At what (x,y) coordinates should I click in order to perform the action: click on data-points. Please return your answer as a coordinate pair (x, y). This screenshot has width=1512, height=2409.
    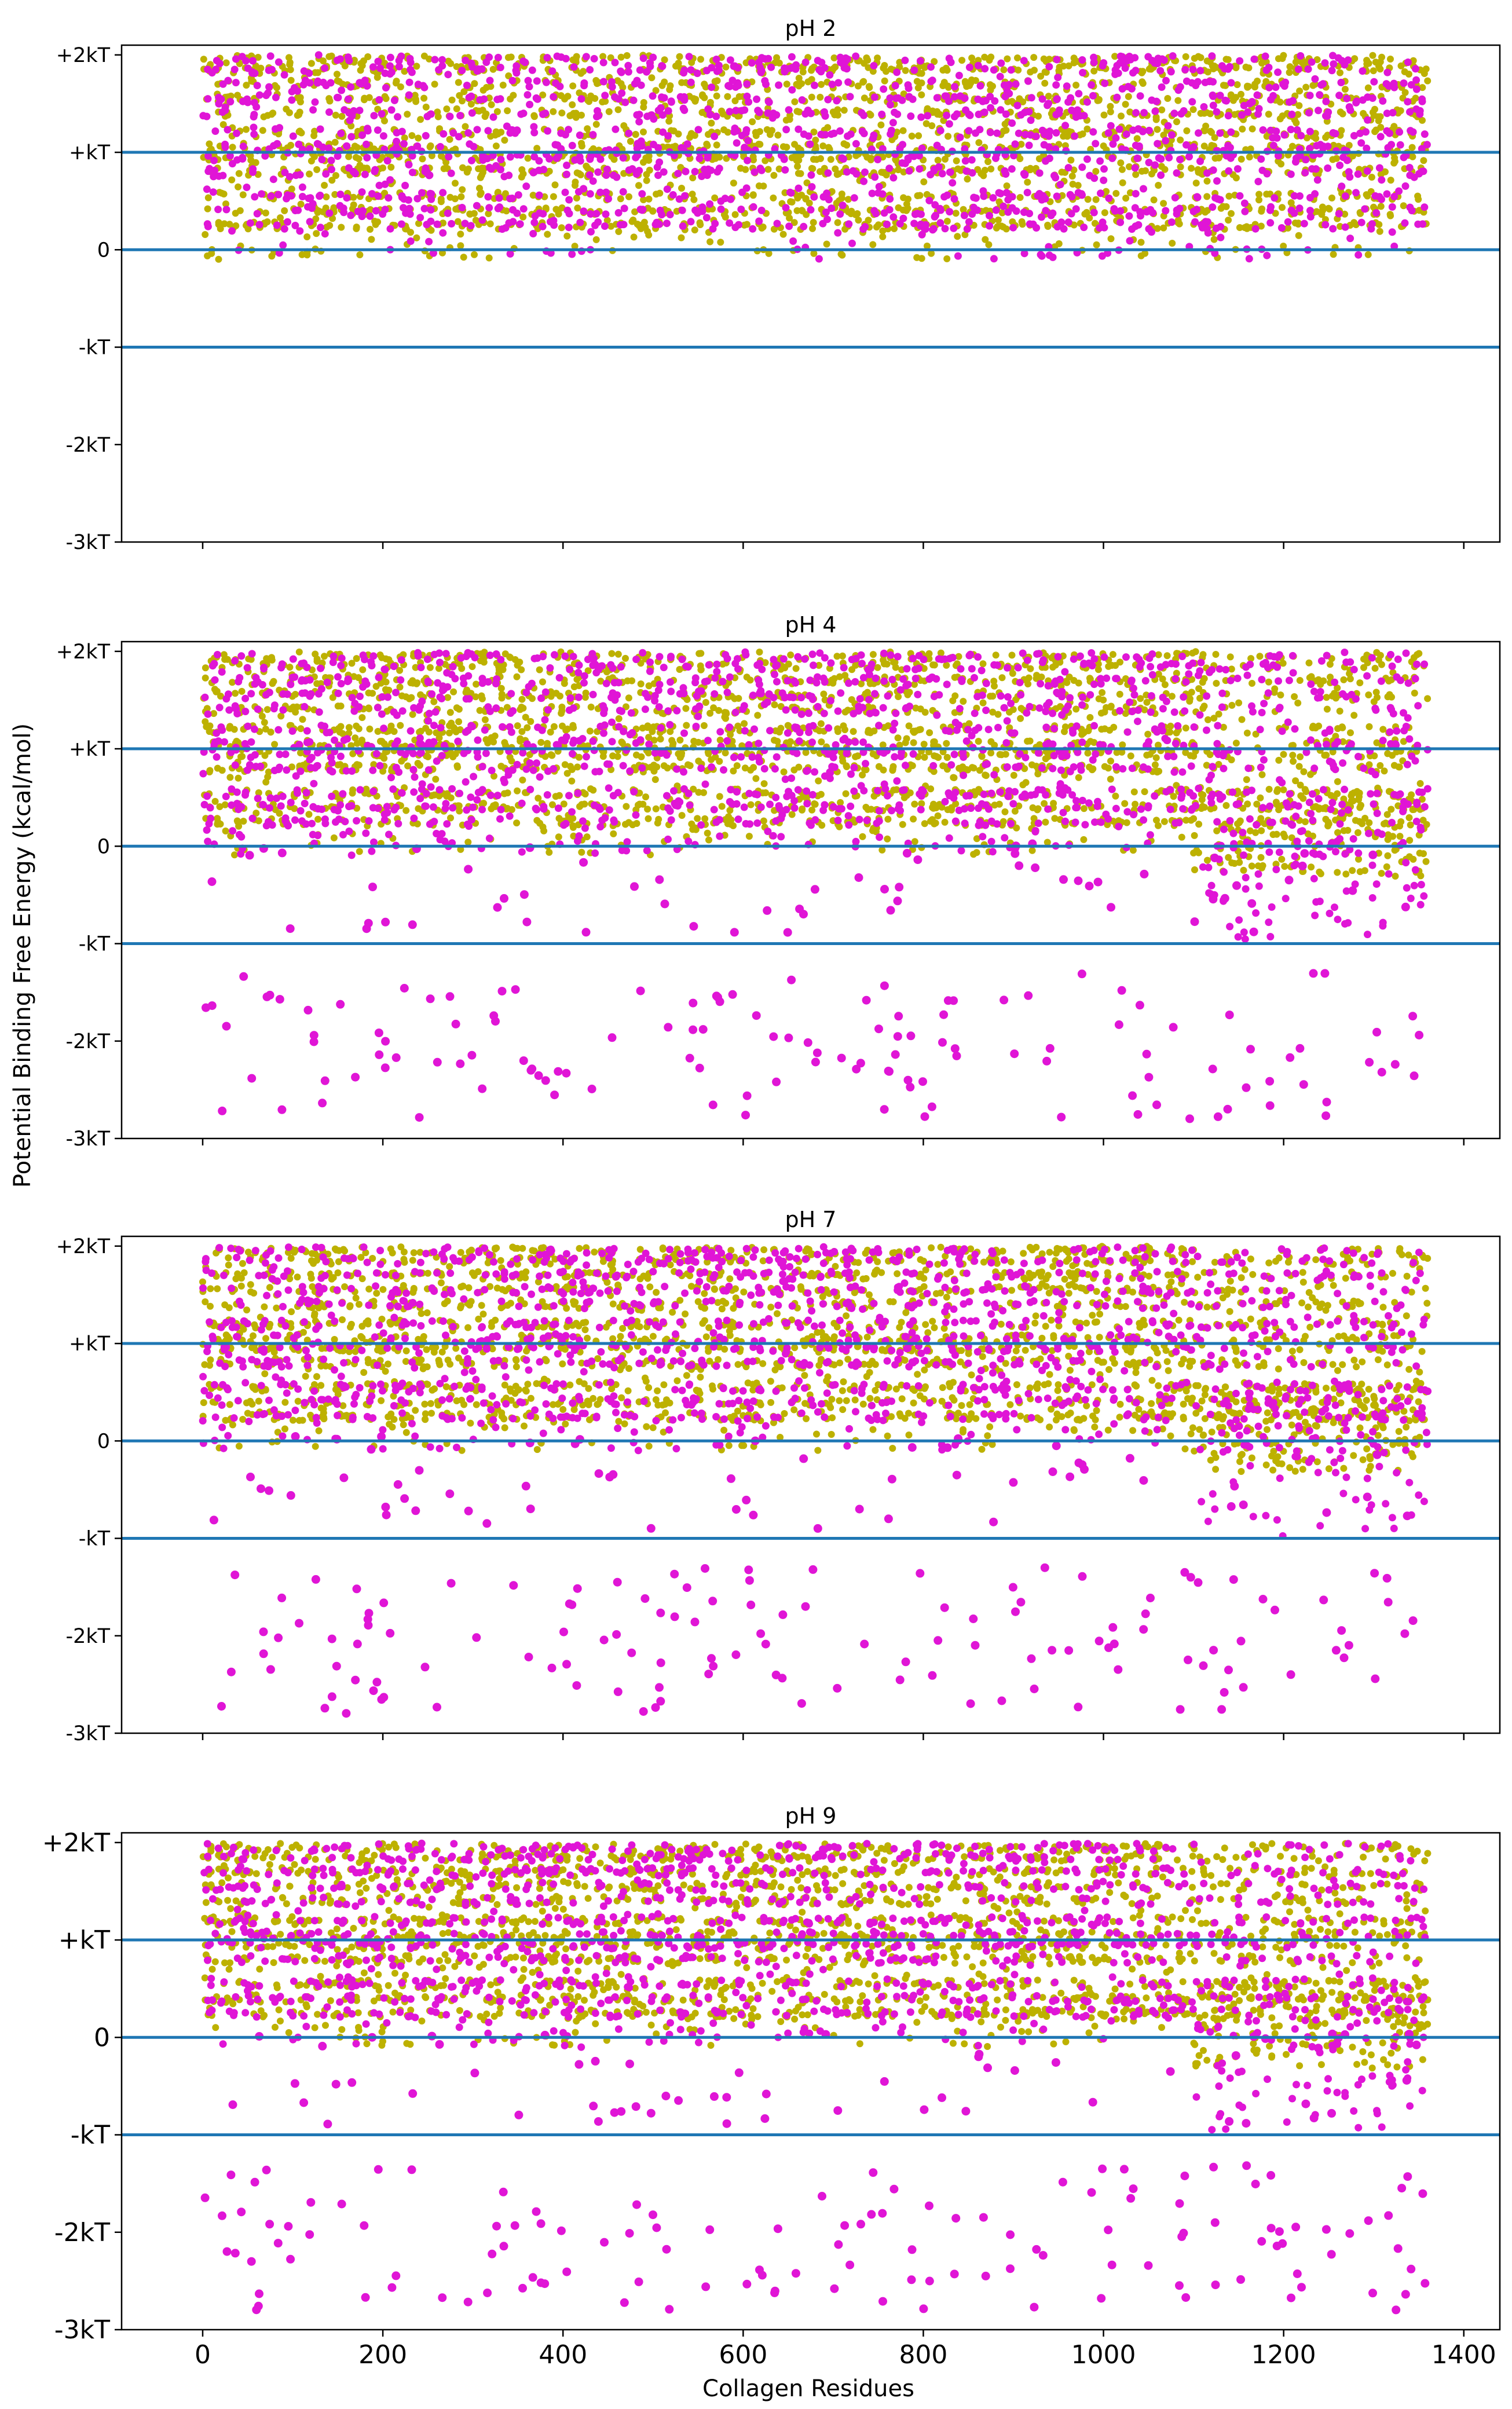
    Looking at the image, I should click on (816, 157).